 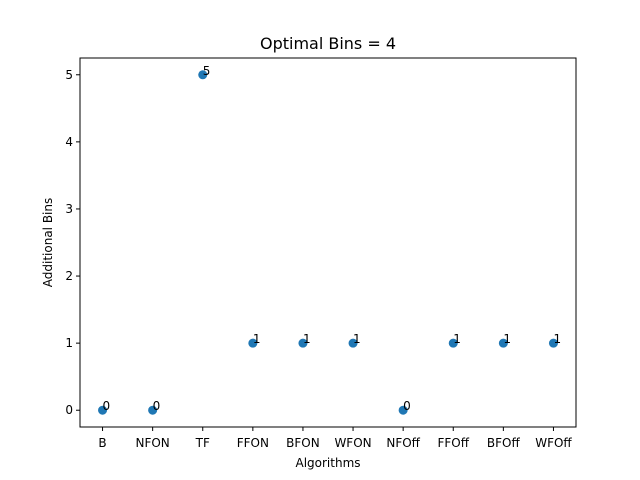 What do you see at coordinates (69, 75) in the screenshot?
I see `y-tick-label: 5` at bounding box center [69, 75].